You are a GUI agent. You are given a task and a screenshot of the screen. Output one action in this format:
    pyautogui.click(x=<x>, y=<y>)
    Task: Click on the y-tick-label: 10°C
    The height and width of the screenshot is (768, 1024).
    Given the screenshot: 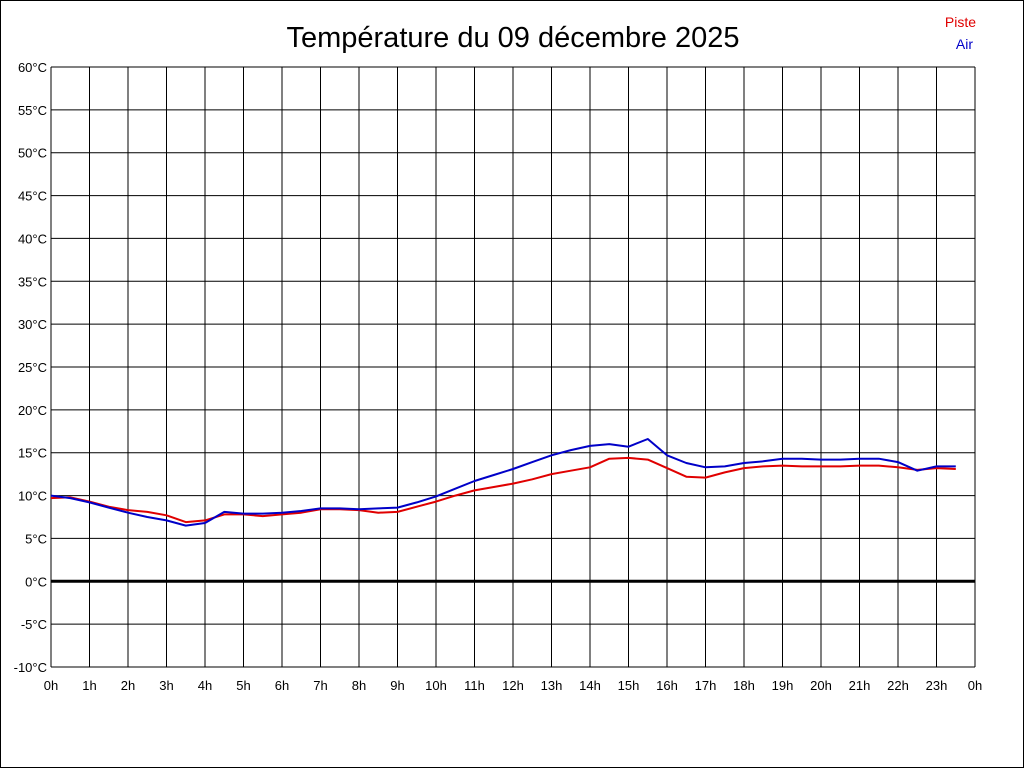 What is the action you would take?
    pyautogui.click(x=32, y=496)
    